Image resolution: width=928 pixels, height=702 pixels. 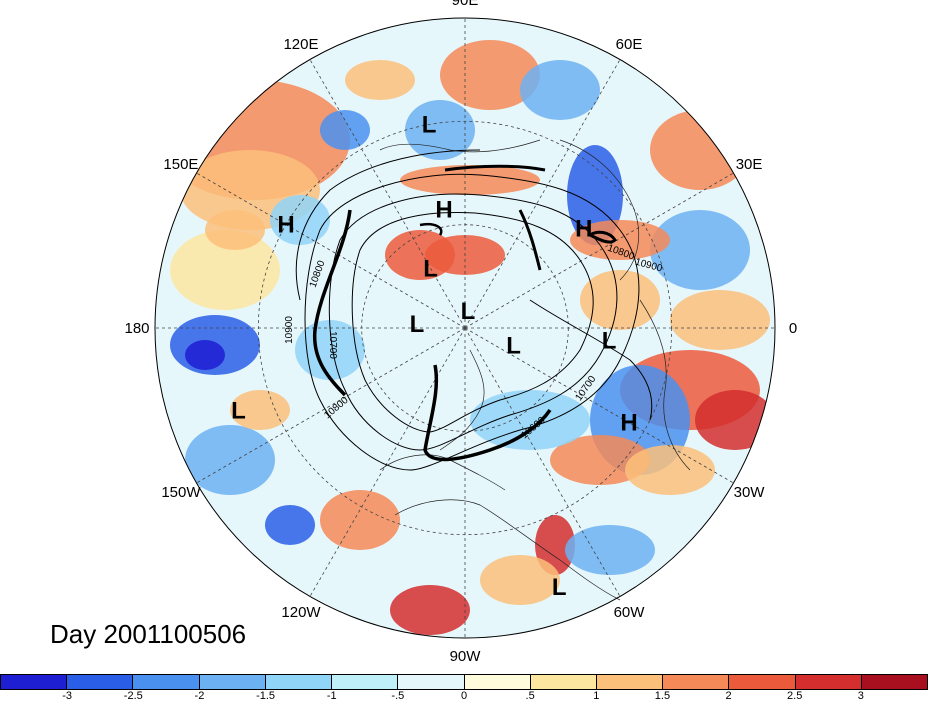 What do you see at coordinates (266, 696) in the screenshot?
I see `colorbar-tick-label: -1.5` at bounding box center [266, 696].